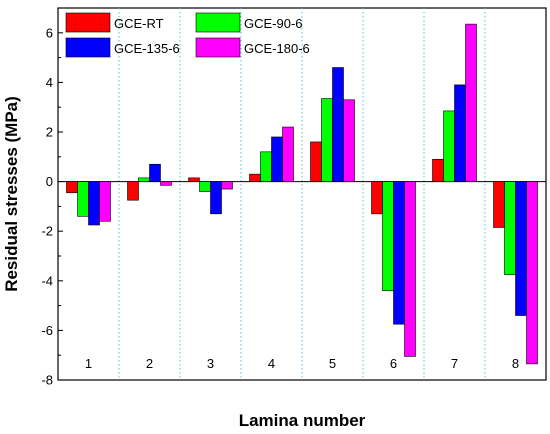  What do you see at coordinates (273, 23) in the screenshot?
I see `legend-label-gce-90-6: GCE-90-6` at bounding box center [273, 23].